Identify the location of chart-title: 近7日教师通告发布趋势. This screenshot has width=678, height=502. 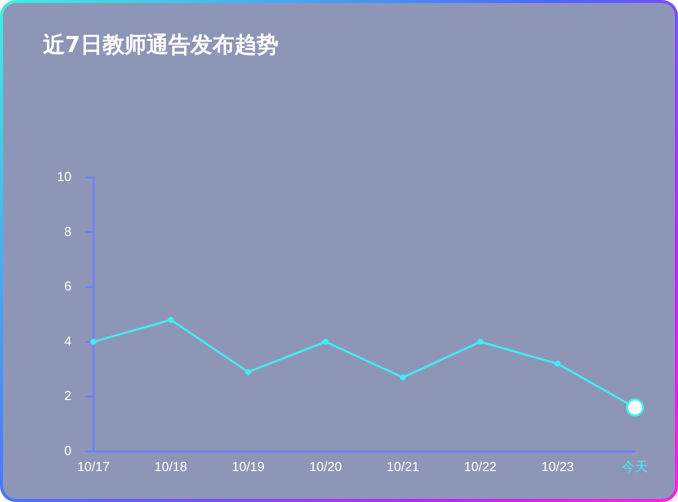
(160, 45).